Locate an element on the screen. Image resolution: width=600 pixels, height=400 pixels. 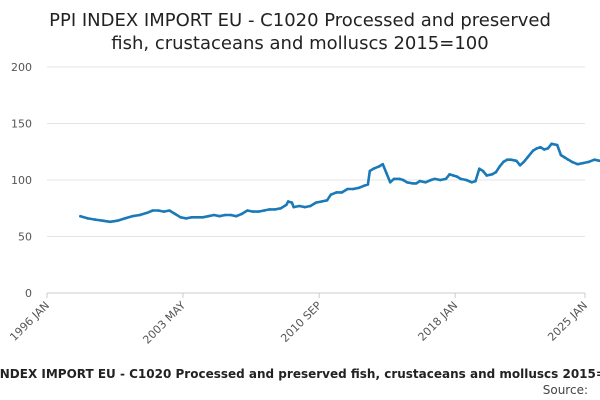
source-label: Source: is located at coordinates (565, 390).